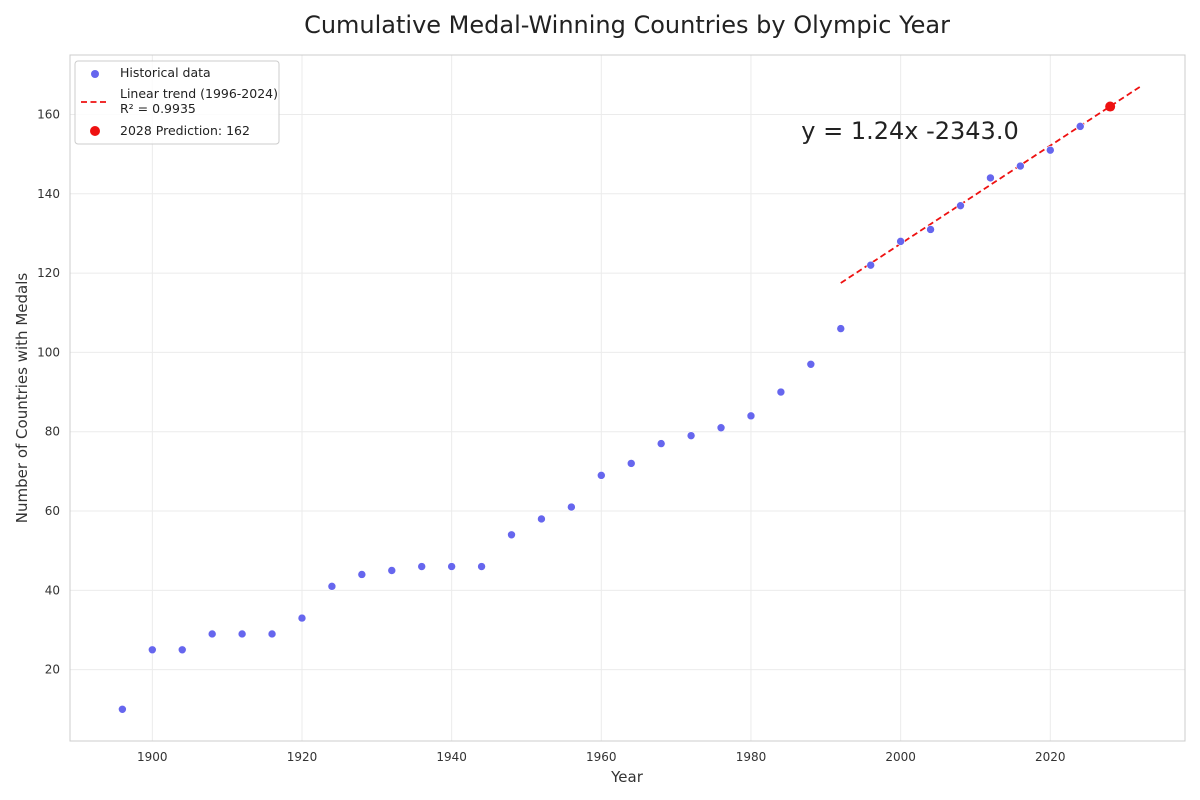 Image resolution: width=1200 pixels, height=800 pixels. I want to click on x-tick-label: 1960, so click(601, 757).